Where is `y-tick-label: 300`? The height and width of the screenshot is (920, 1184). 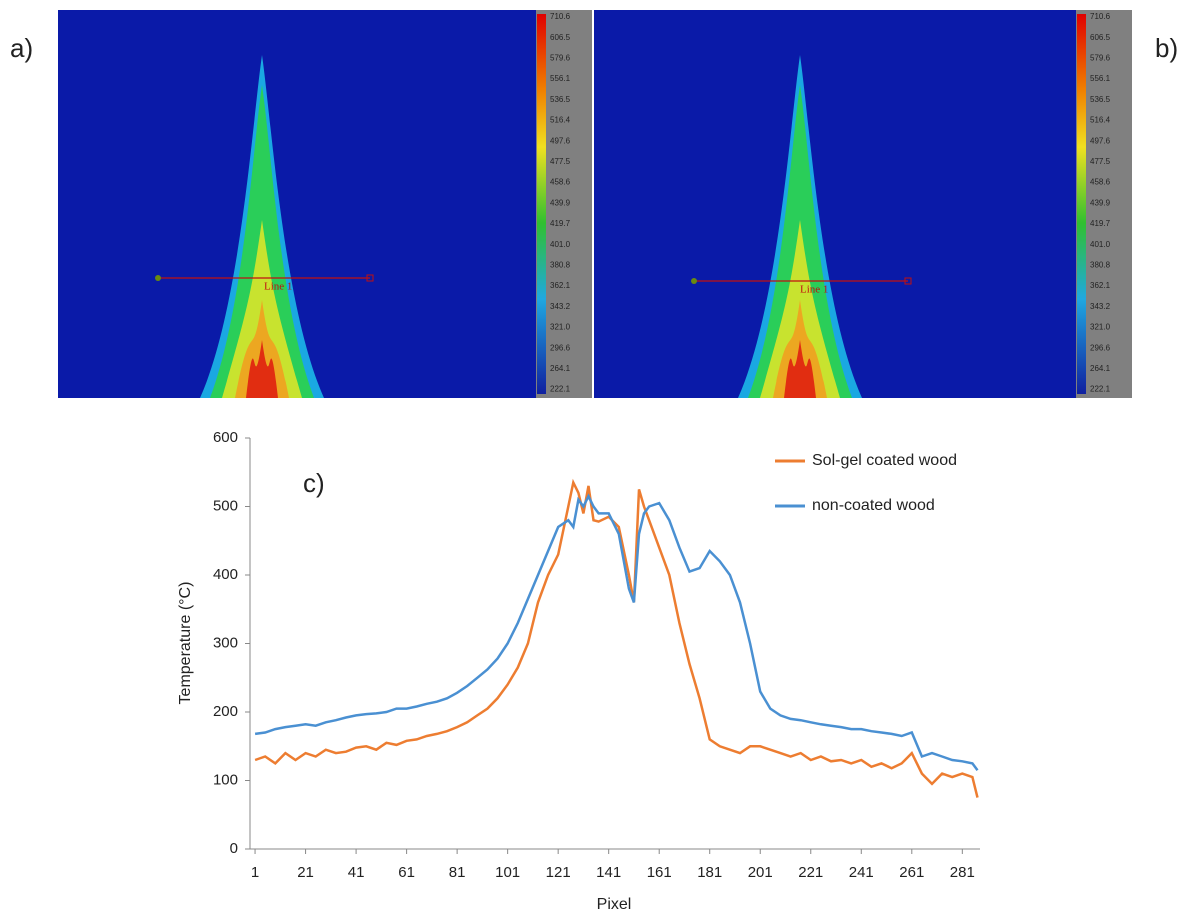 y-tick-label: 300 is located at coordinates (225, 642).